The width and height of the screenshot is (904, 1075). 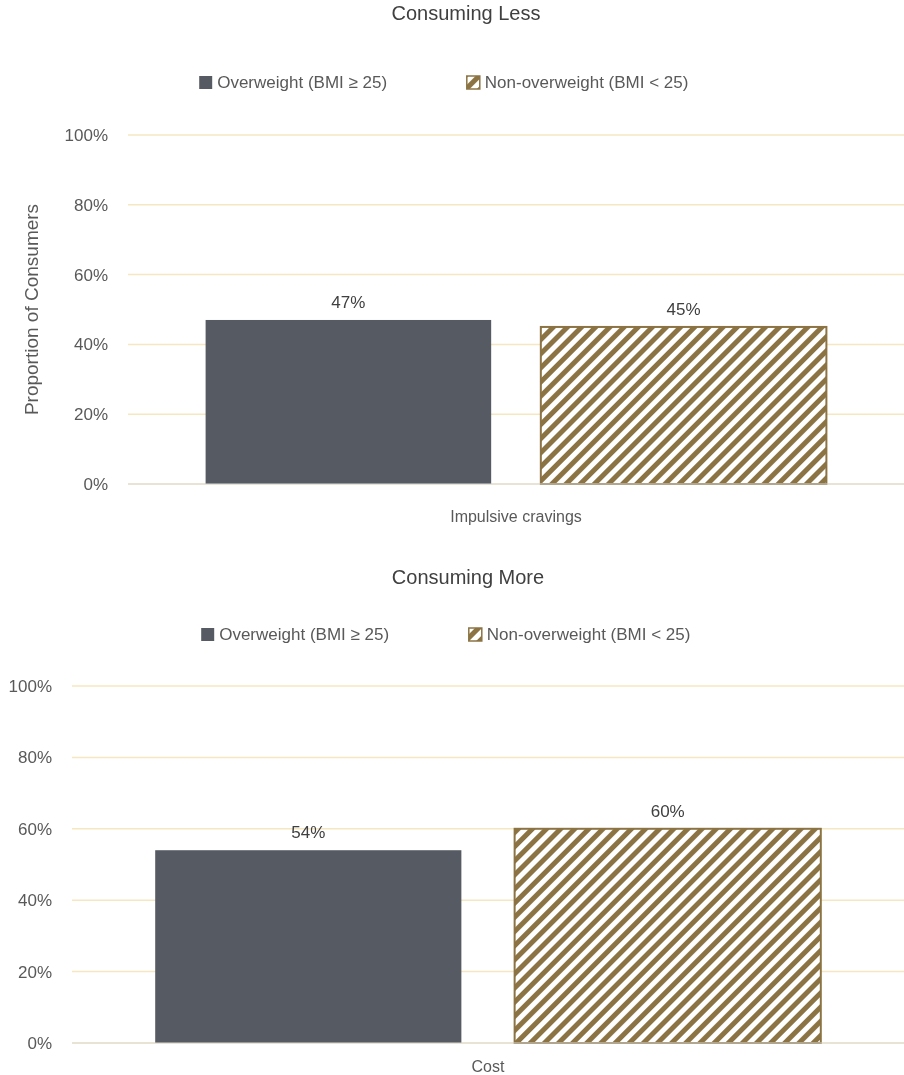 What do you see at coordinates (488, 1066) in the screenshot?
I see `x-tick-label: Cost` at bounding box center [488, 1066].